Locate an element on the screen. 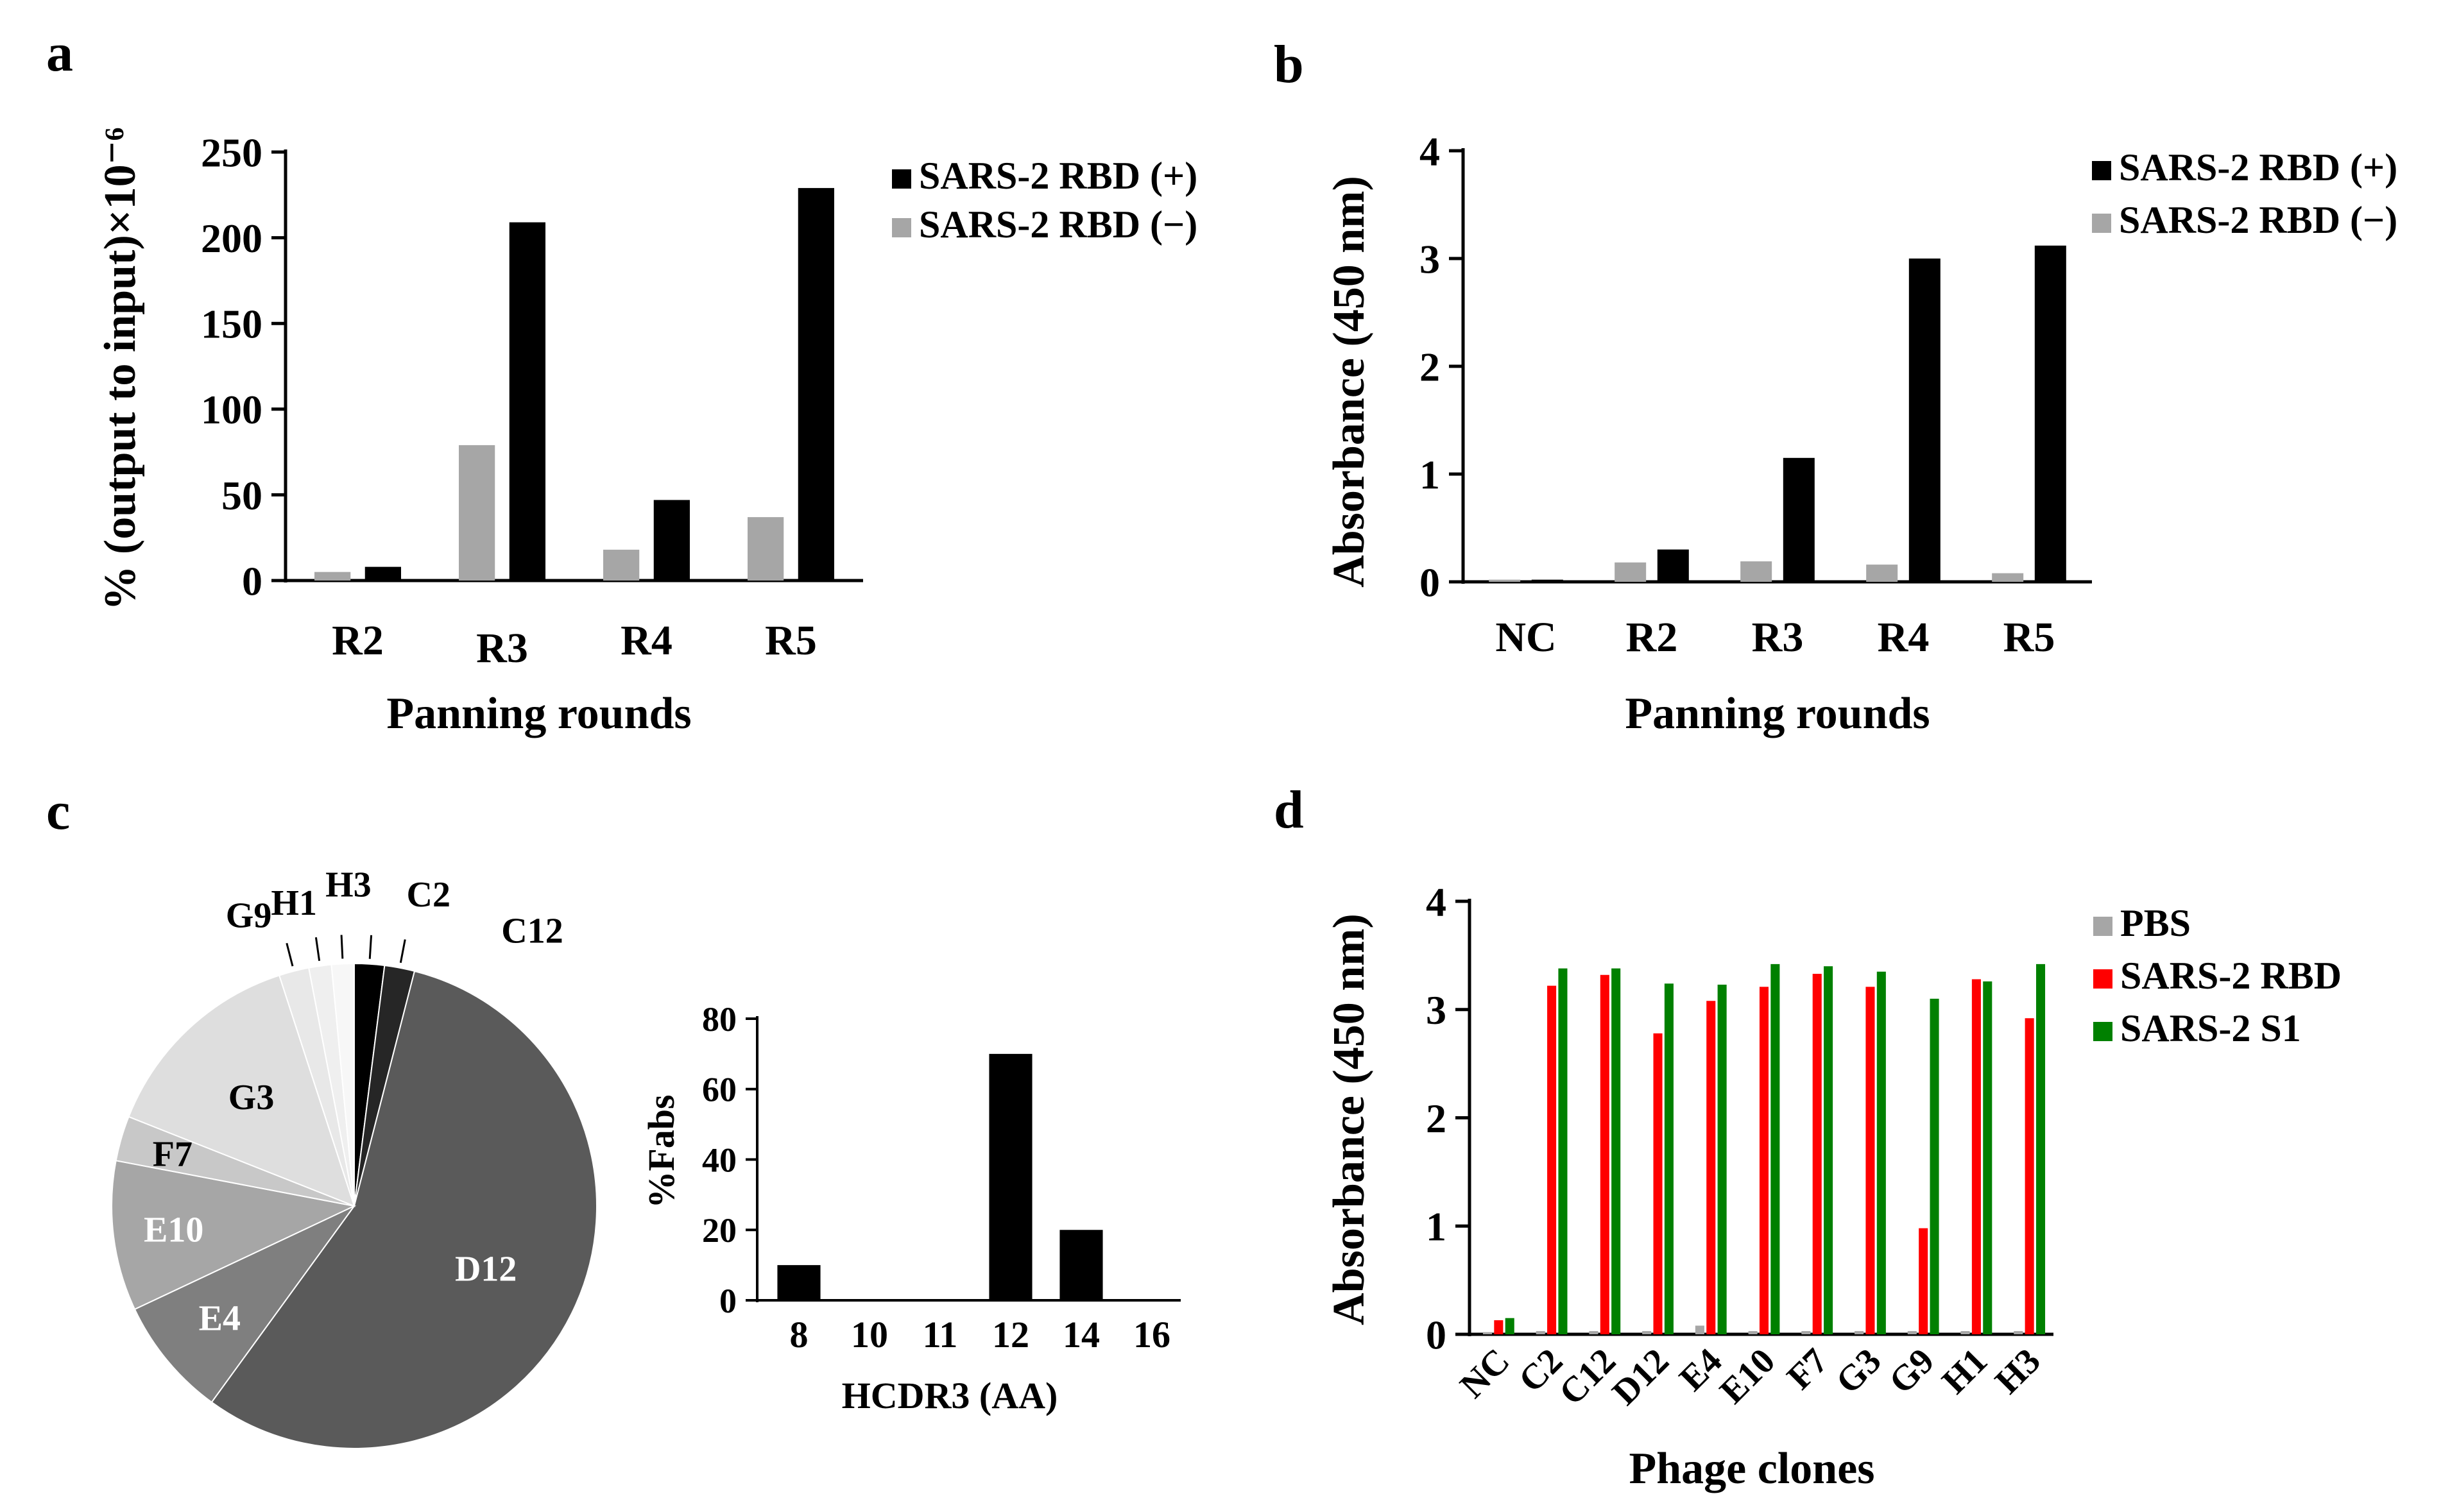 The image size is (2459, 1512). x-tick-label: E10 is located at coordinates (1747, 1376).